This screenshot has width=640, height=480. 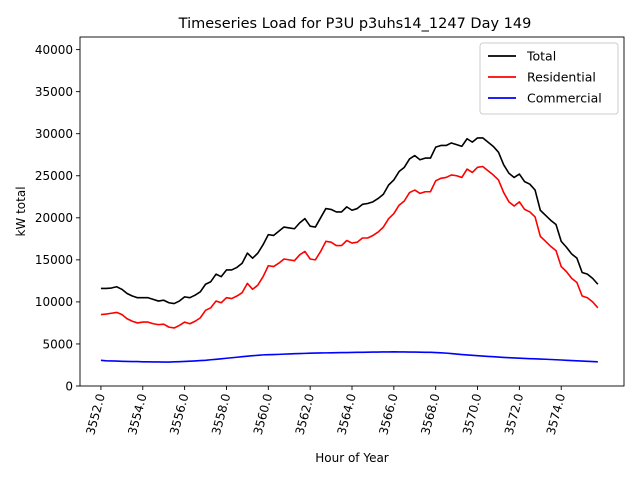 I want to click on y-tick-label: 10000, so click(x=54, y=302).